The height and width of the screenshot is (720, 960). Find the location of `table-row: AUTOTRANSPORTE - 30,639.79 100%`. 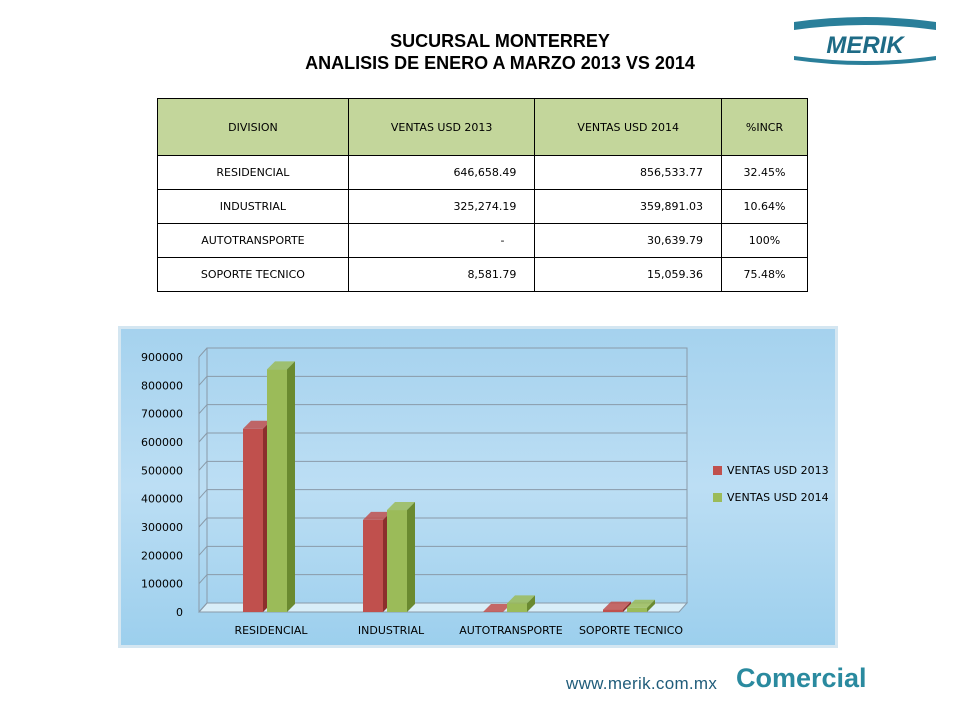

table-row: AUTOTRANSPORTE - 30,639.79 100% is located at coordinates (482, 240).